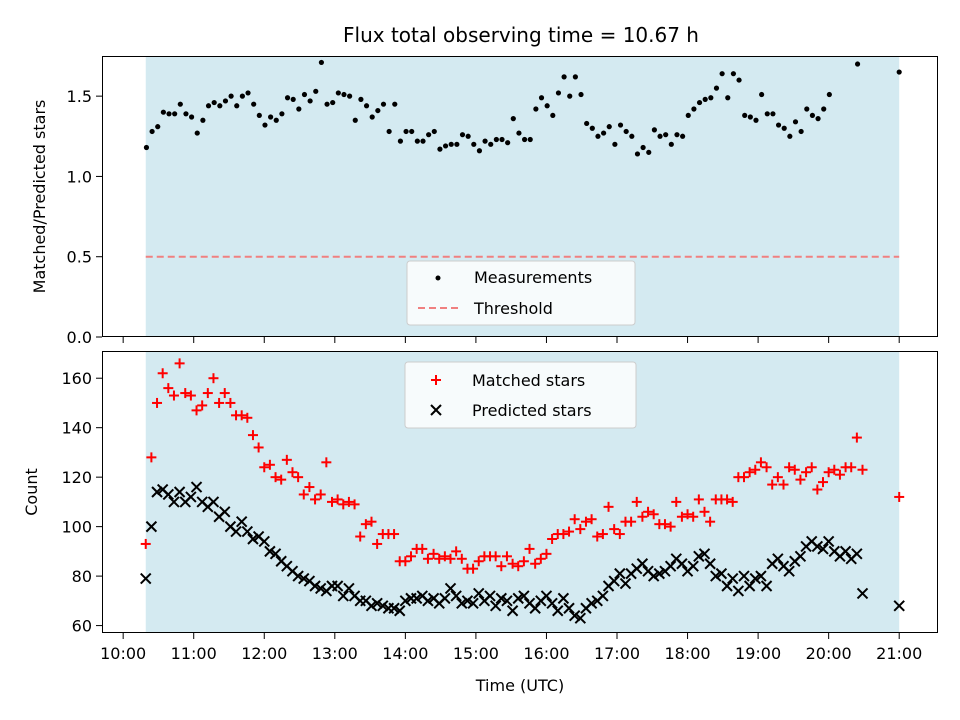 This screenshot has height=720, width=960. I want to click on ratio-y-tick-label: 1.0, so click(79, 176).